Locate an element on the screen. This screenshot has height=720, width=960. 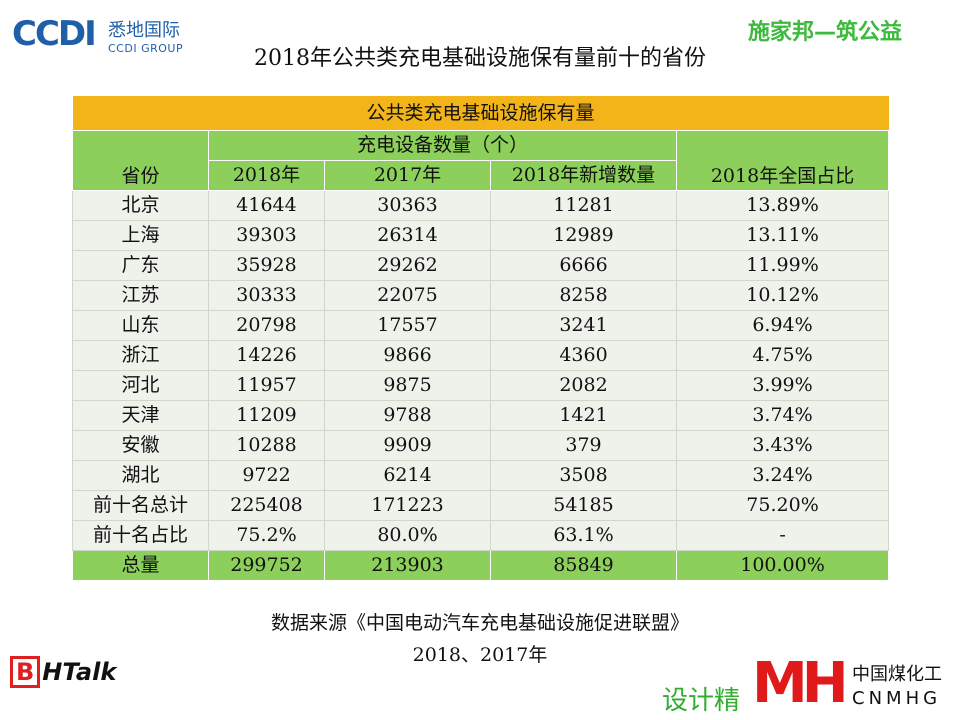
table-row: 河北 11957 9875 2082 3.99% is located at coordinates (481, 385).